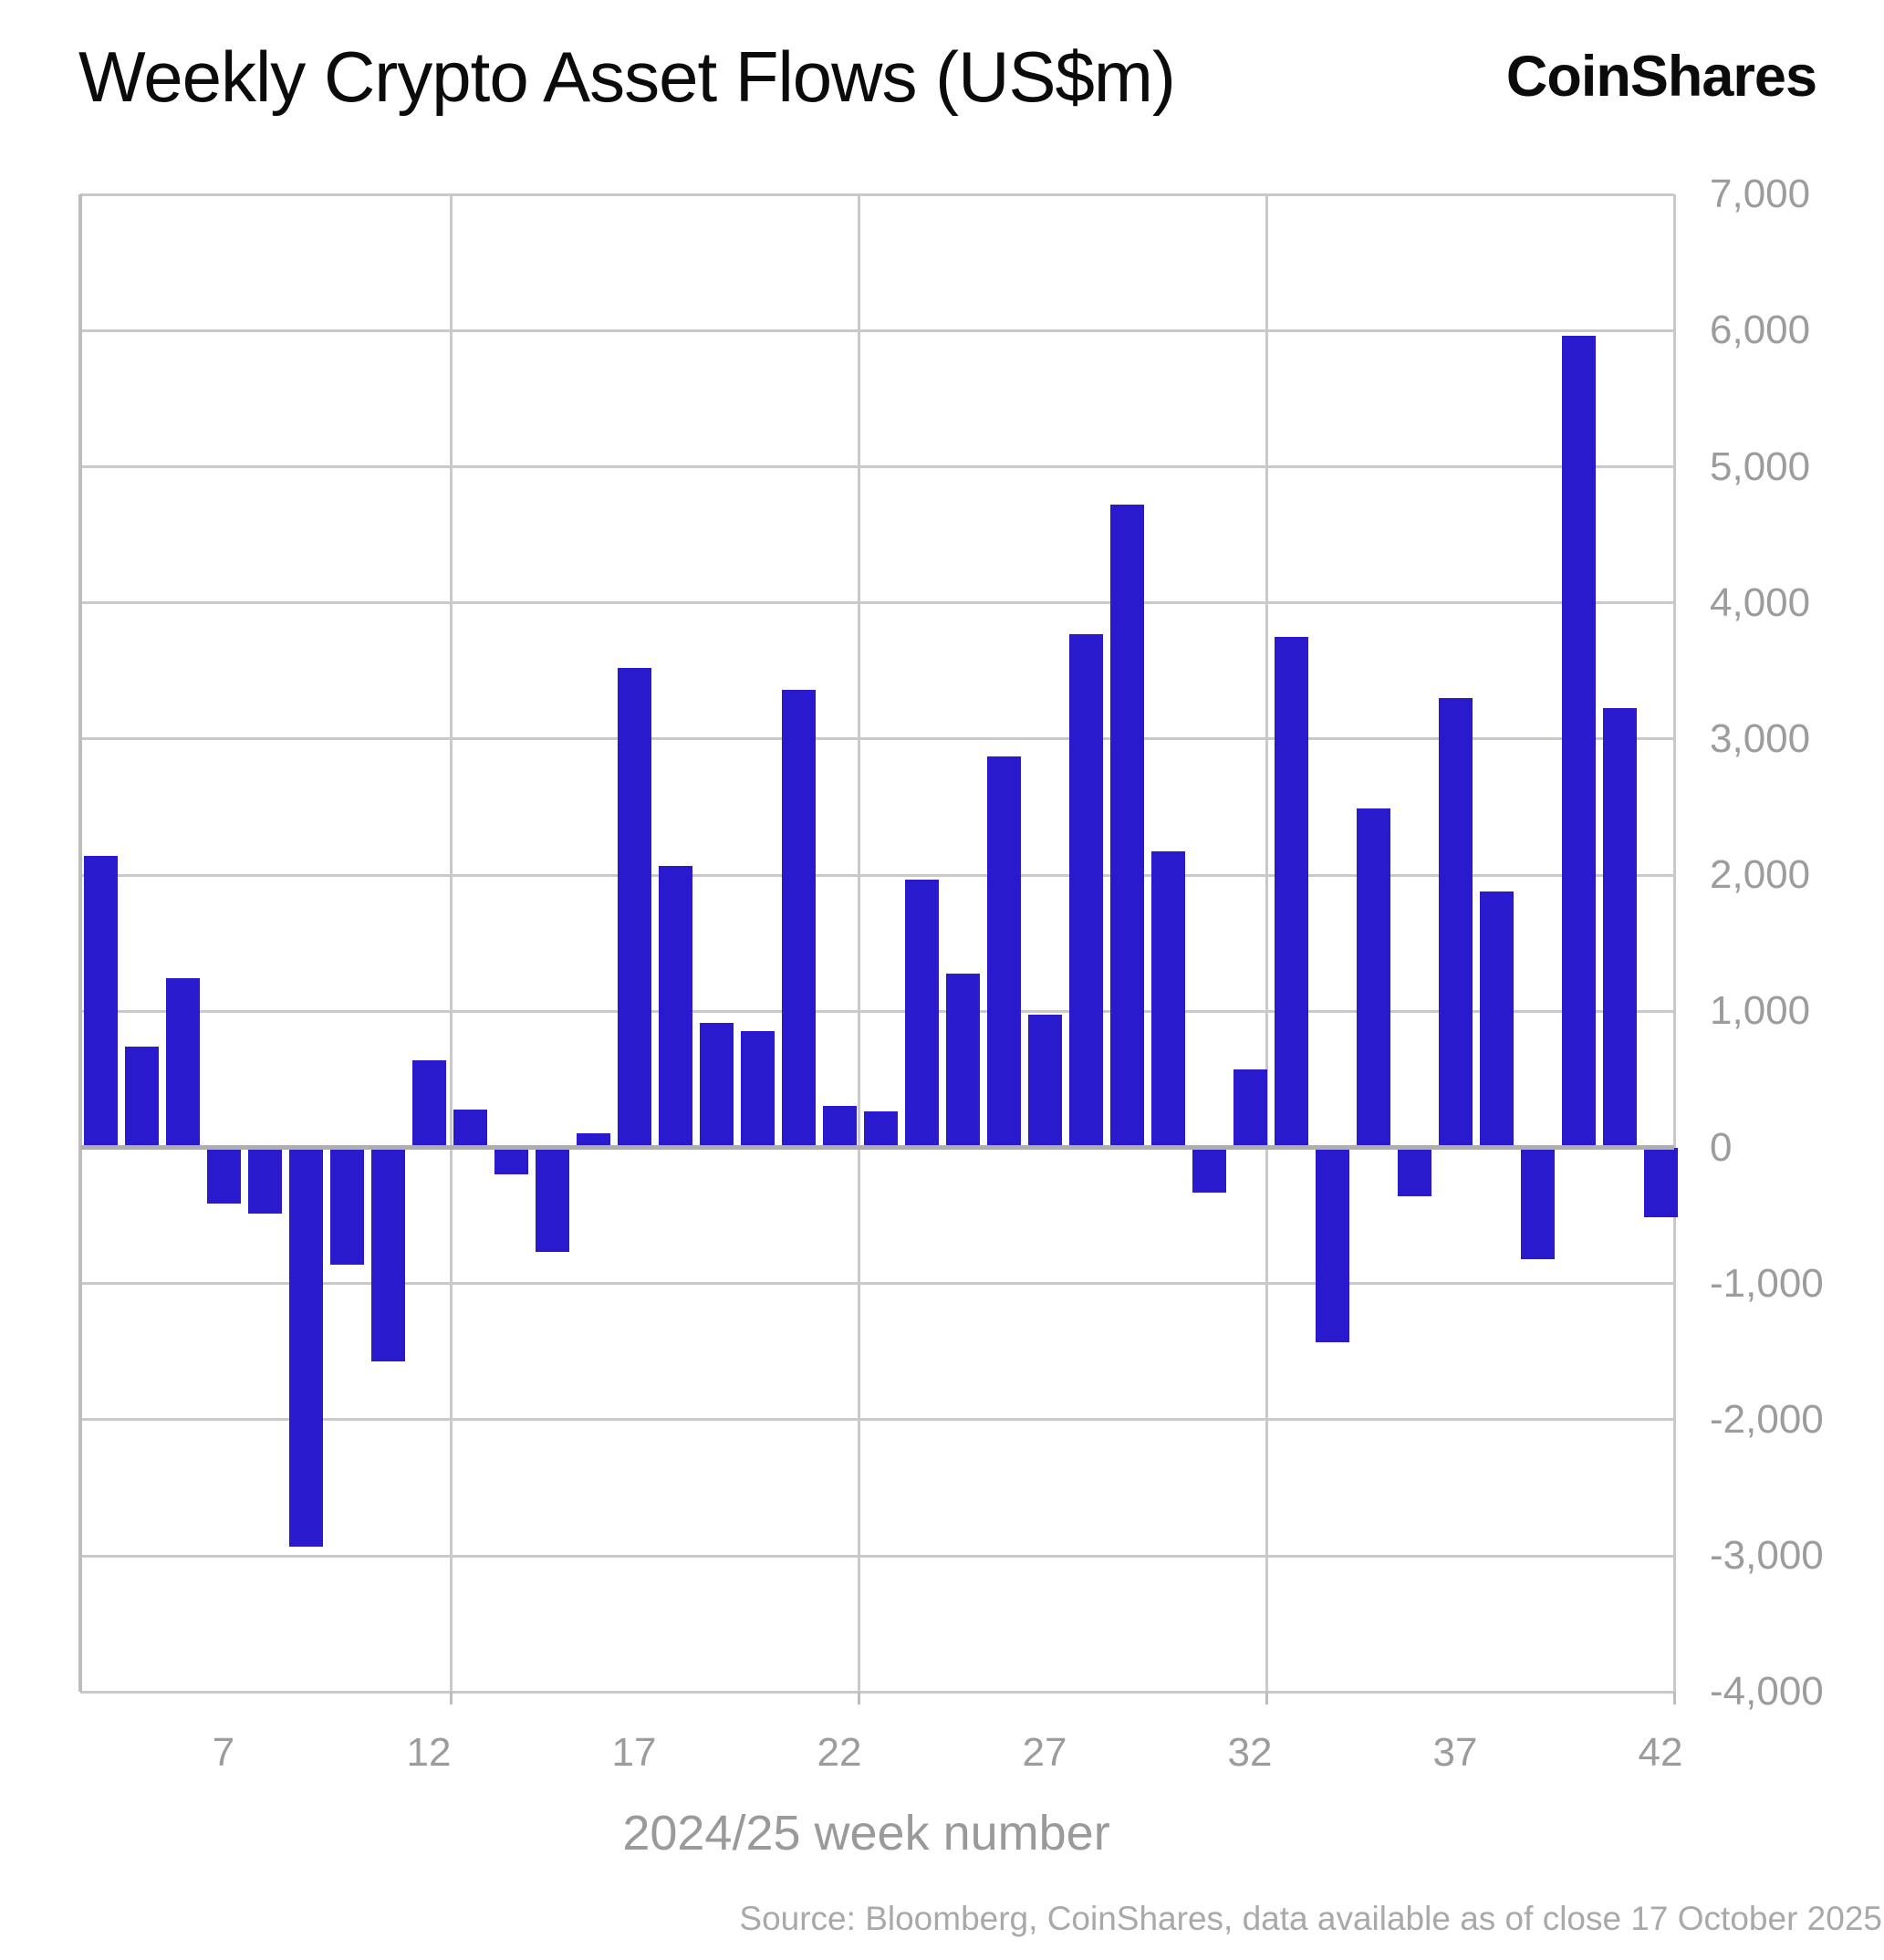  I want to click on x-axis-label: 7, so click(223, 1753).